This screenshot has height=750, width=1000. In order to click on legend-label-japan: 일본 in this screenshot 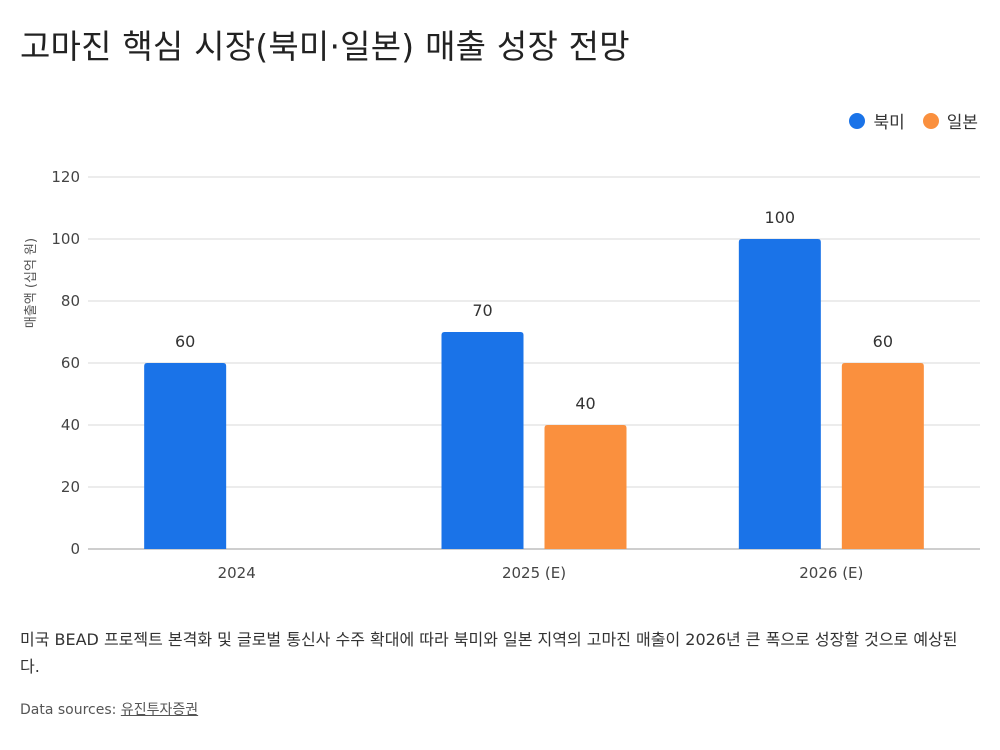, I will do `click(962, 123)`.